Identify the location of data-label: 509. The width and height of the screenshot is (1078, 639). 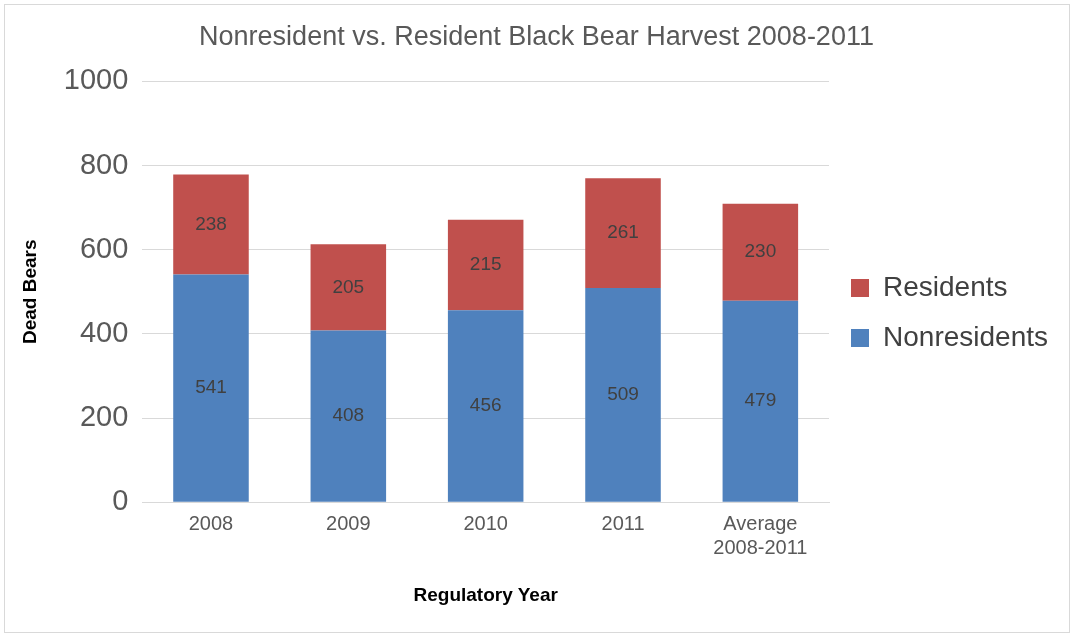
(623, 394).